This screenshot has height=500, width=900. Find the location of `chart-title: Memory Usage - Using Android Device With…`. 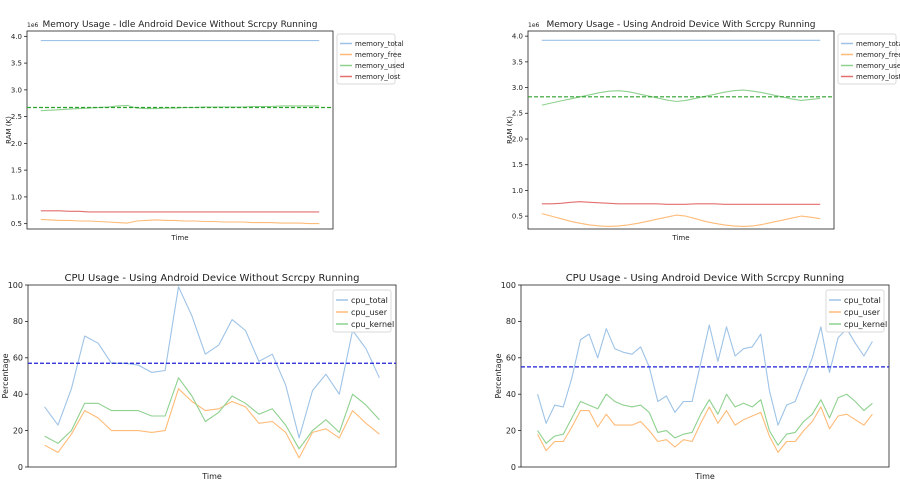

chart-title: Memory Usage - Using Android Device With… is located at coordinates (680, 25).